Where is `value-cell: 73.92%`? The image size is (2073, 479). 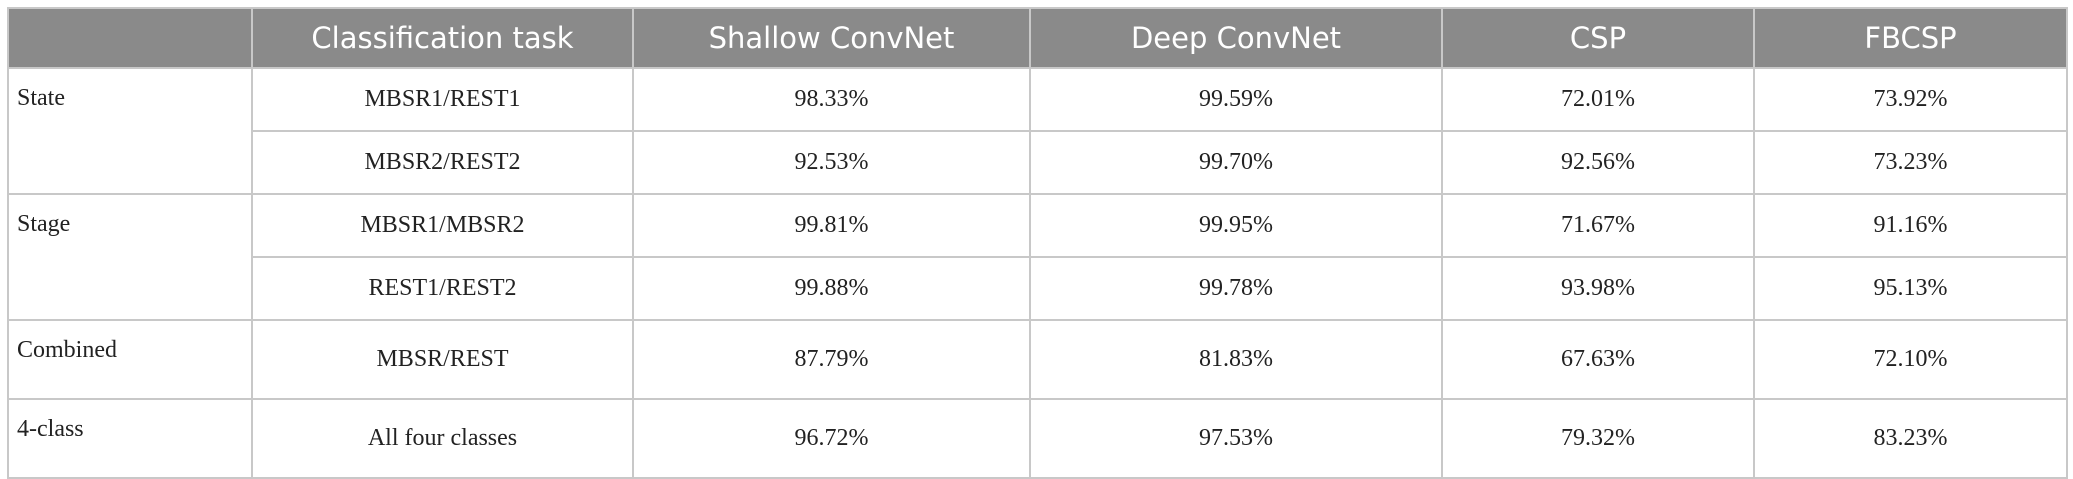 value-cell: 73.92% is located at coordinates (1910, 99).